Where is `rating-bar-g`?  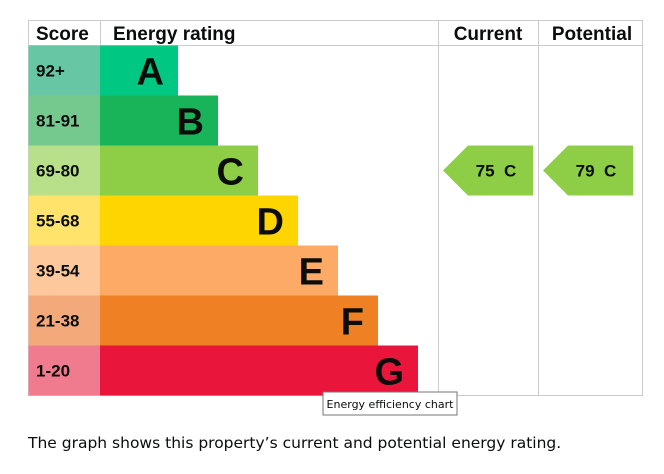 rating-bar-g is located at coordinates (259, 370).